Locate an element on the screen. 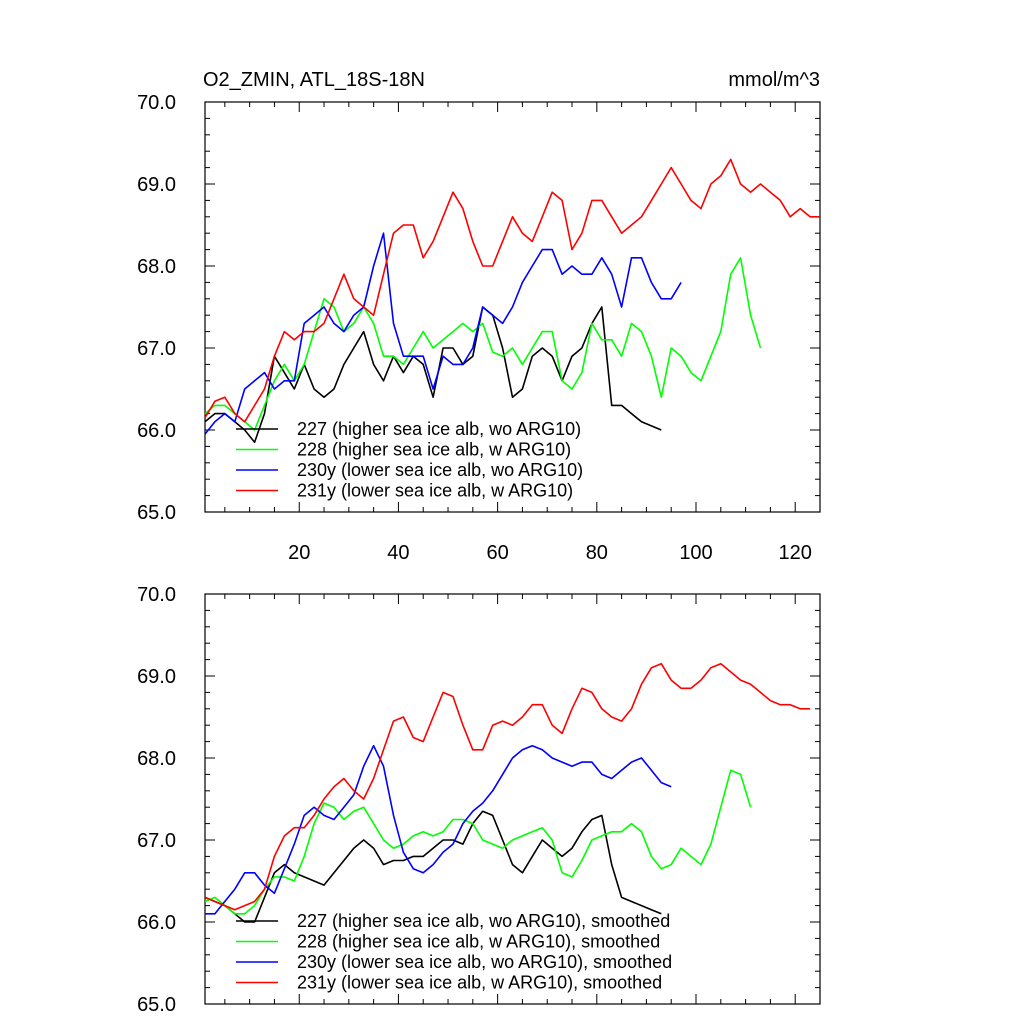 This screenshot has height=1029, width=1024. x-tick-label: 60 is located at coordinates (497, 553).